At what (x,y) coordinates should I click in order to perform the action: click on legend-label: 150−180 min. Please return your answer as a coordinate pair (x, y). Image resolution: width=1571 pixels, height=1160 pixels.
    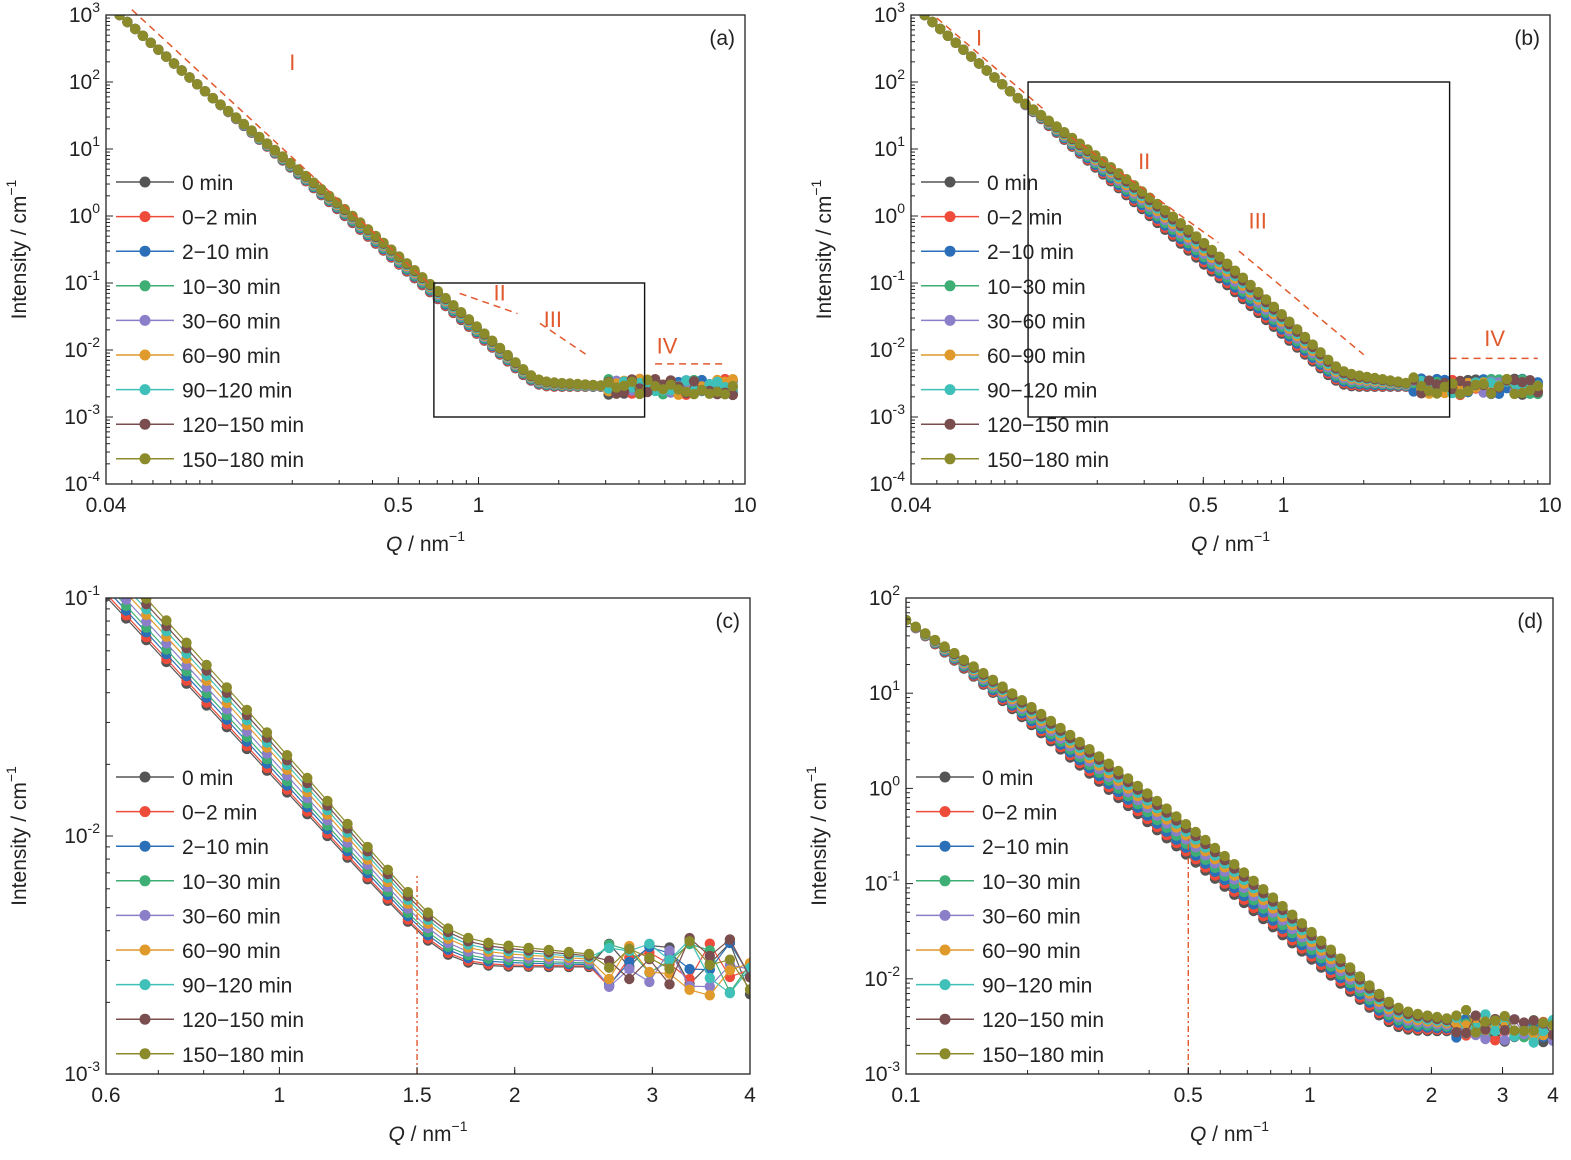
    Looking at the image, I should click on (1043, 1055).